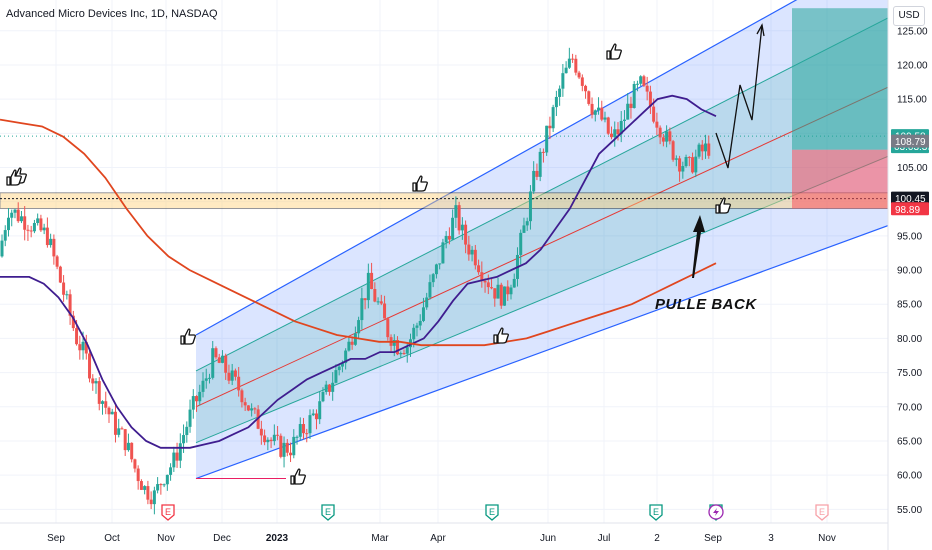  I want to click on price-tag-value: 100.45, so click(910, 199).